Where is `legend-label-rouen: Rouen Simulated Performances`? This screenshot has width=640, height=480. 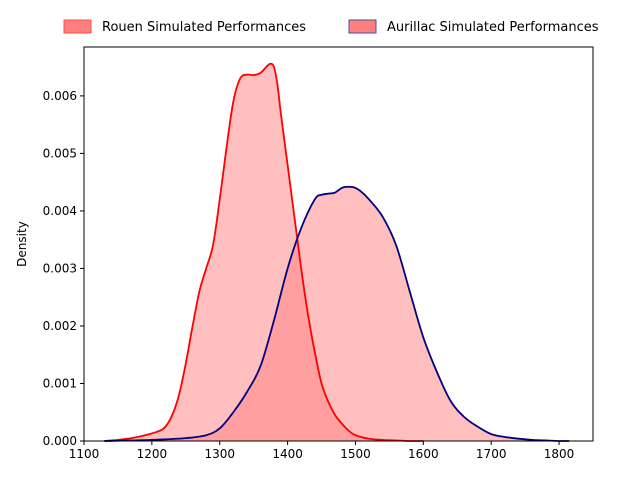
legend-label-rouen: Rouen Simulated Performances is located at coordinates (204, 27).